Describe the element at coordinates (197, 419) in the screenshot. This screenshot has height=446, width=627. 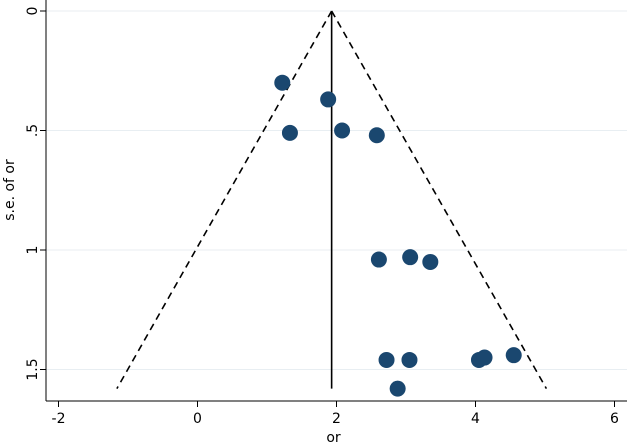
I see `x-tick-label: 0` at that location.